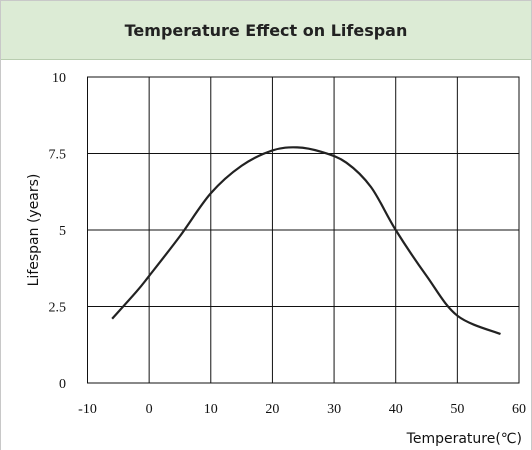 Image resolution: width=532 pixels, height=450 pixels. Describe the element at coordinates (62, 384) in the screenshot. I see `y-tick-label: 0` at that location.